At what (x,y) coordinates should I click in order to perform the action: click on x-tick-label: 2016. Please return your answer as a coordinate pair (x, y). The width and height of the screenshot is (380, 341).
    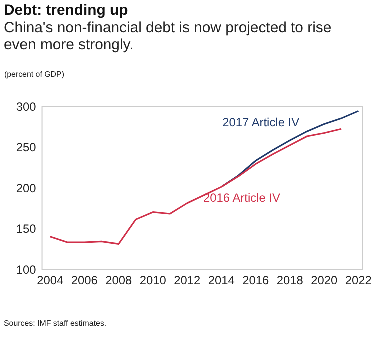
    Looking at the image, I should click on (256, 280).